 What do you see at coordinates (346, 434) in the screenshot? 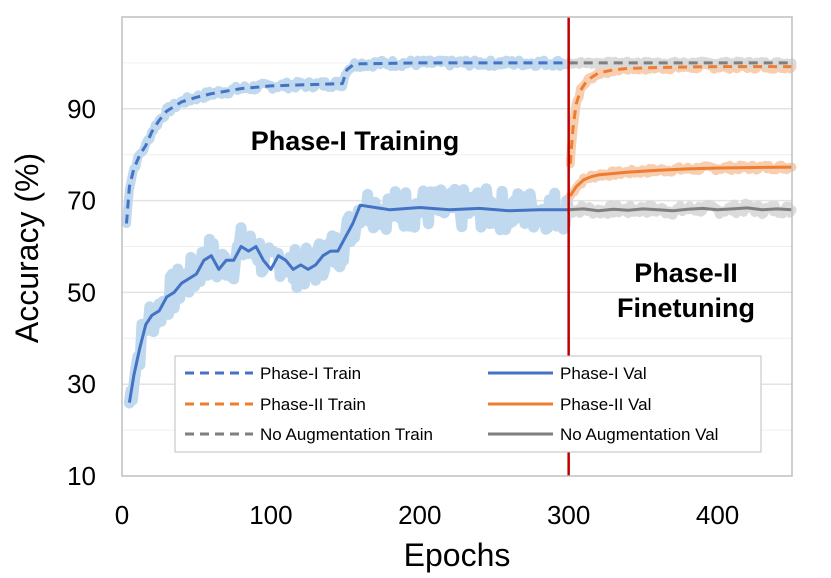
I see `legend-label-noaug-train: No Augmentation Train` at bounding box center [346, 434].